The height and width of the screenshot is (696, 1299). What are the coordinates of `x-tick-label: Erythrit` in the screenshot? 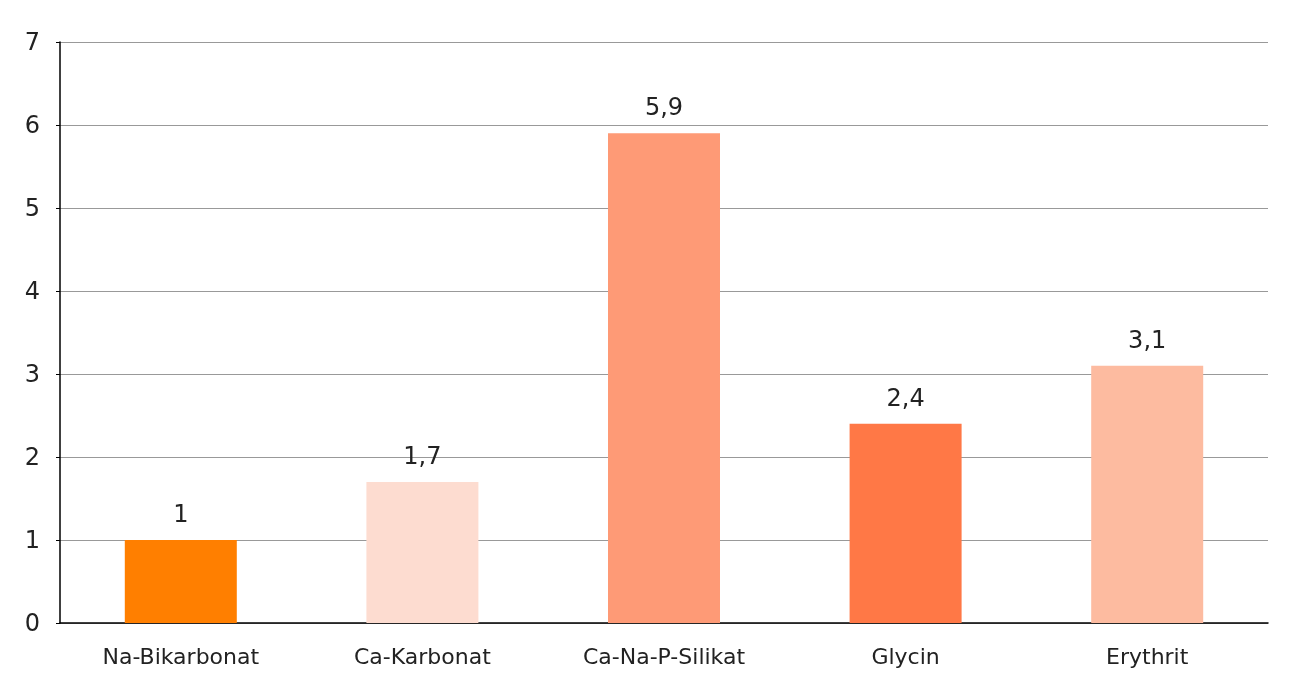 It's located at (1147, 656).